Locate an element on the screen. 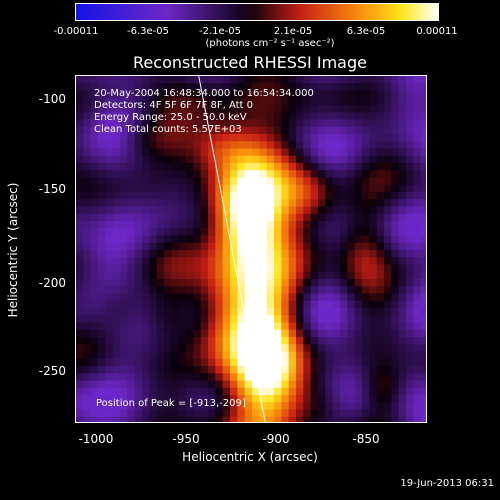  annotation-detectors: Detectors: 4F 5F 6F 7F 8F, Att 0 is located at coordinates (174, 105).